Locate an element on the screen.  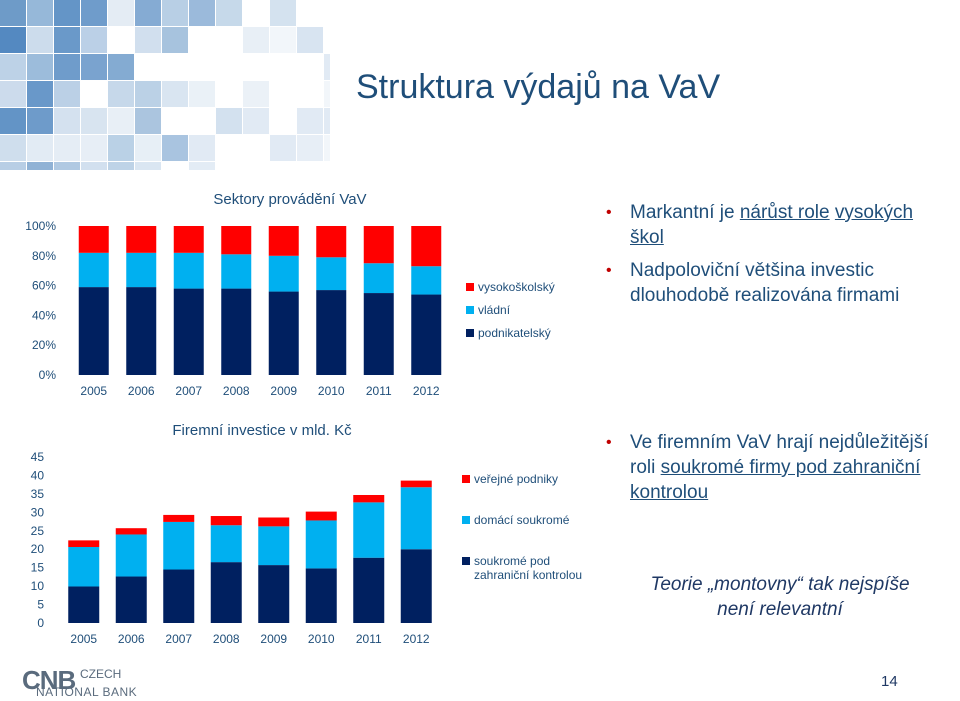
sector-x-tick: 2009 is located at coordinates (283, 391).